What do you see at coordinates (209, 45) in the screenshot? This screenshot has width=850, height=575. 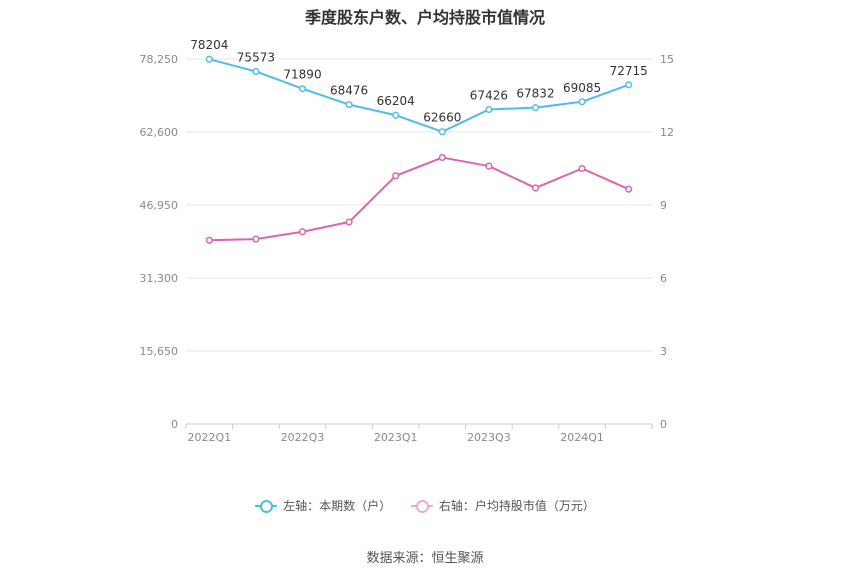 I see `data-label: 78204` at bounding box center [209, 45].